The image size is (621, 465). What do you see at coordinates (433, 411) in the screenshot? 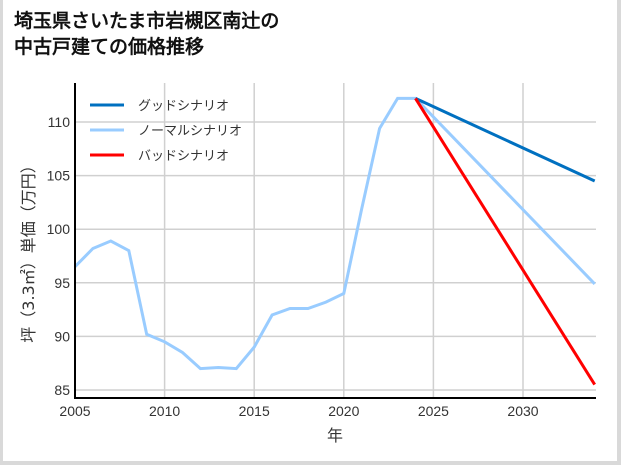
I see `x-tick-label: 2025` at bounding box center [433, 411].